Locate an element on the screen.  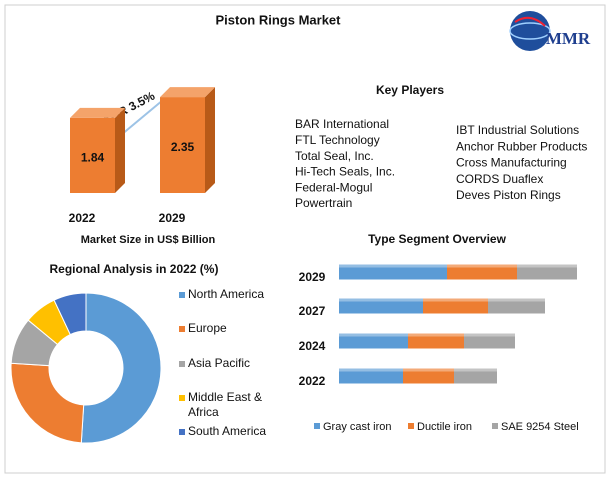
player: Cross Manufacturing is located at coordinates (511, 163).